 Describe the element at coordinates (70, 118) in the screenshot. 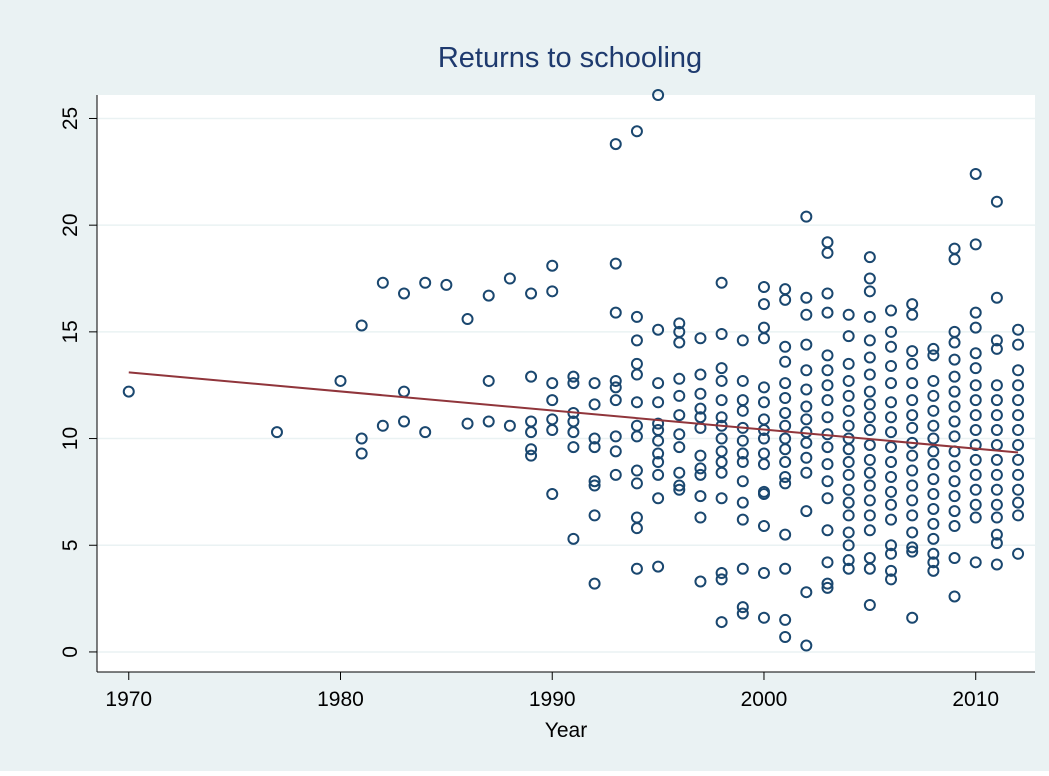

I see `y-tick-label: 25` at that location.